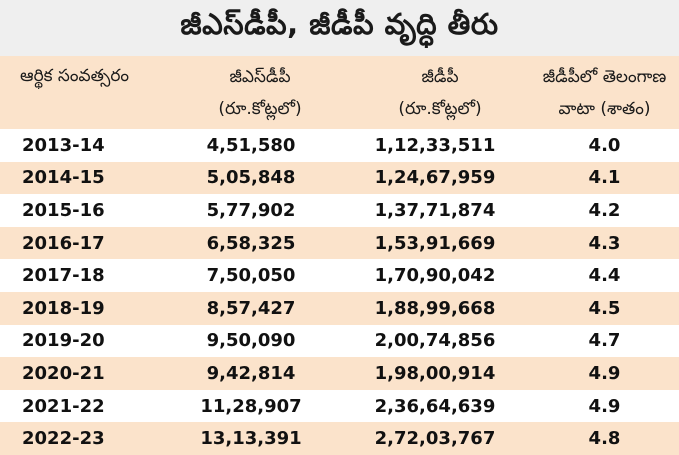 The image size is (679, 455). I want to click on cell-gdp: 1,37,71,874, so click(435, 210).